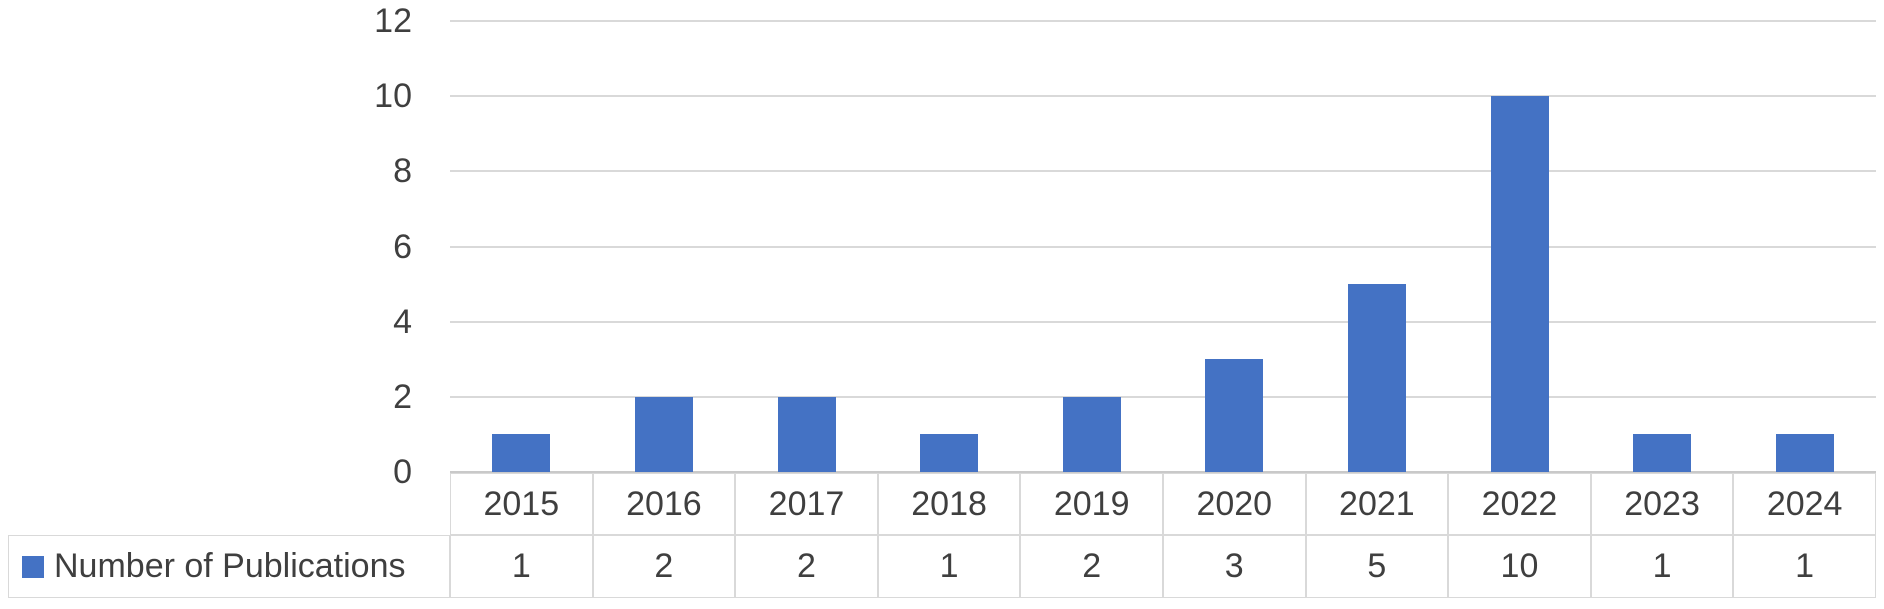 This screenshot has width=1884, height=609. I want to click on y-axis-tick-label: 8, so click(402, 171).